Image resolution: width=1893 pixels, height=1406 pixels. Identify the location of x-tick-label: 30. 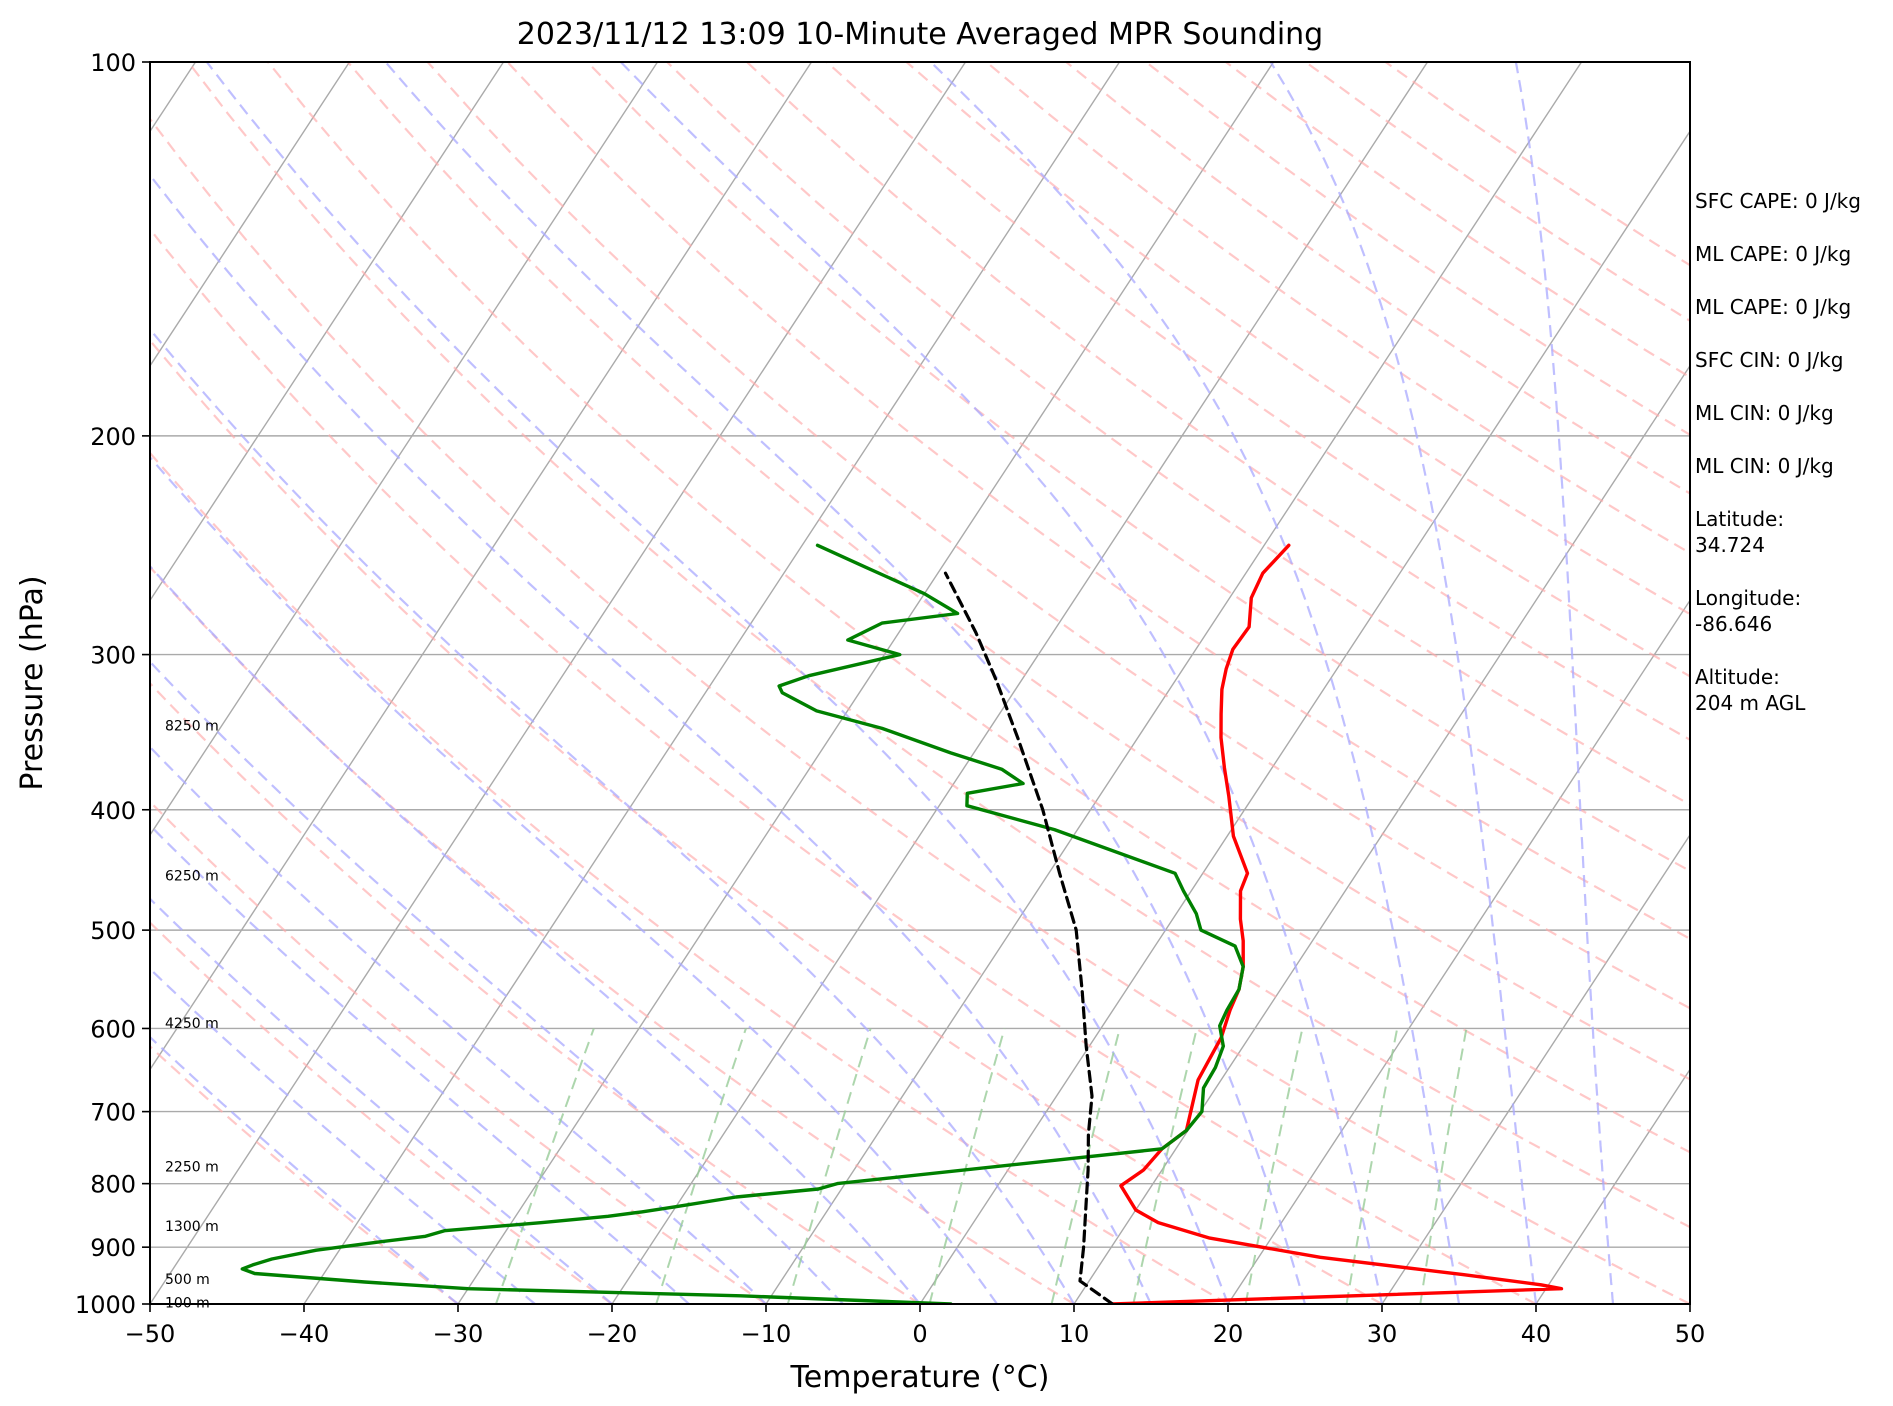
(1382, 1334).